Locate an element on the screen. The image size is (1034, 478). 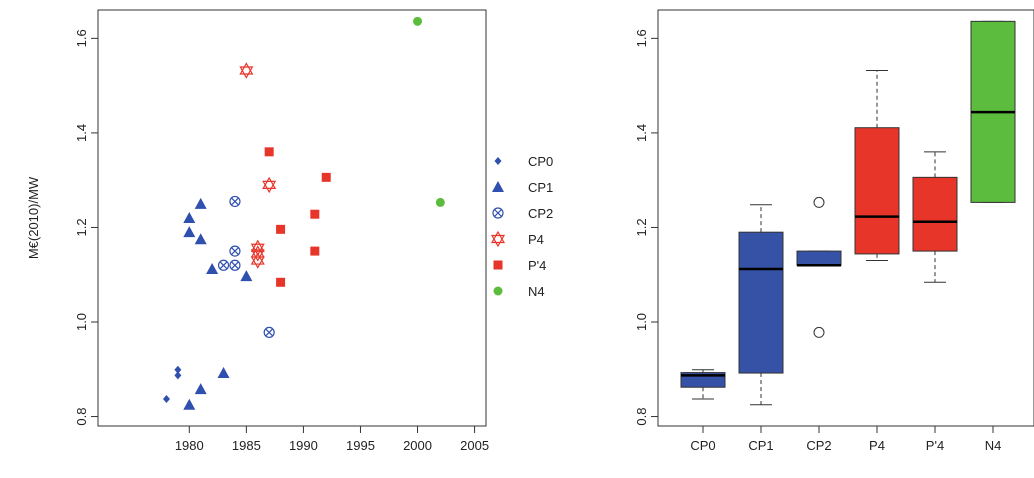
scatter-x-tick-label: 1985 is located at coordinates (246, 445).